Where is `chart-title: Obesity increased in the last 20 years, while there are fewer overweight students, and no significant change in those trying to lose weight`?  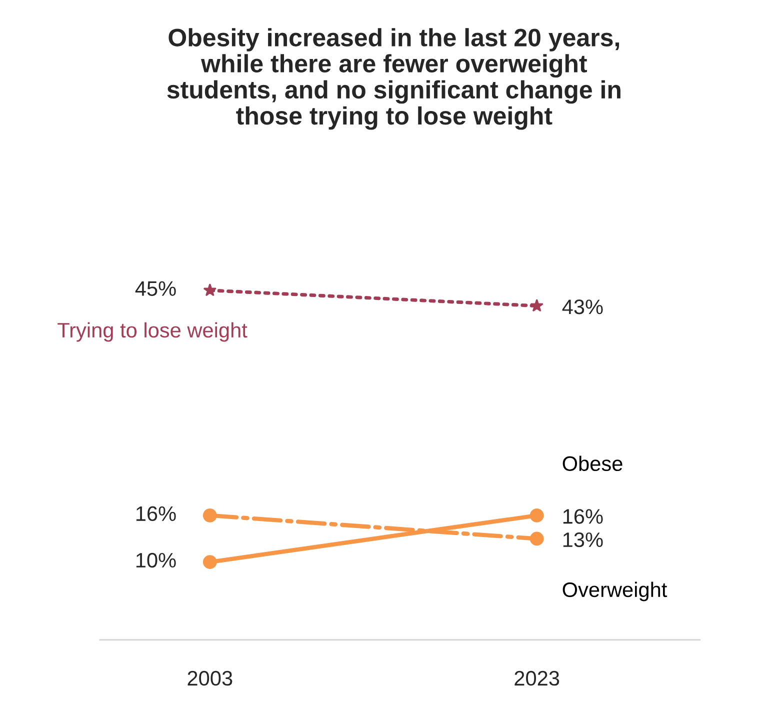 chart-title: Obesity increased in the last 20 years, while there are fewer overweight students, and no significant change in those trying to lose weight is located at coordinates (393, 79).